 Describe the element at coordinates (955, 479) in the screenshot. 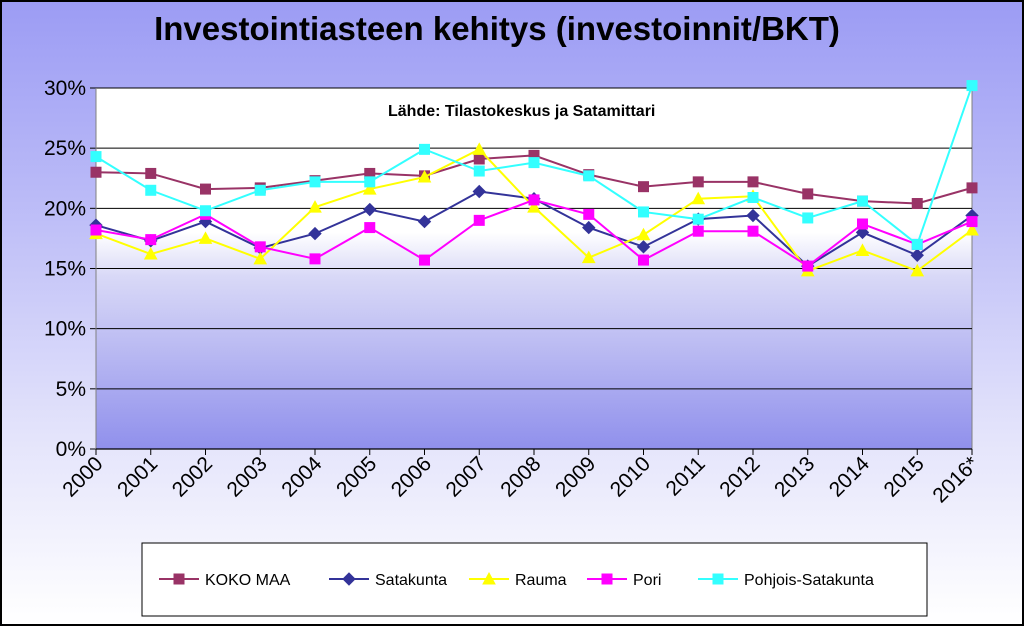

I see `x-tick-label: 2016*` at that location.